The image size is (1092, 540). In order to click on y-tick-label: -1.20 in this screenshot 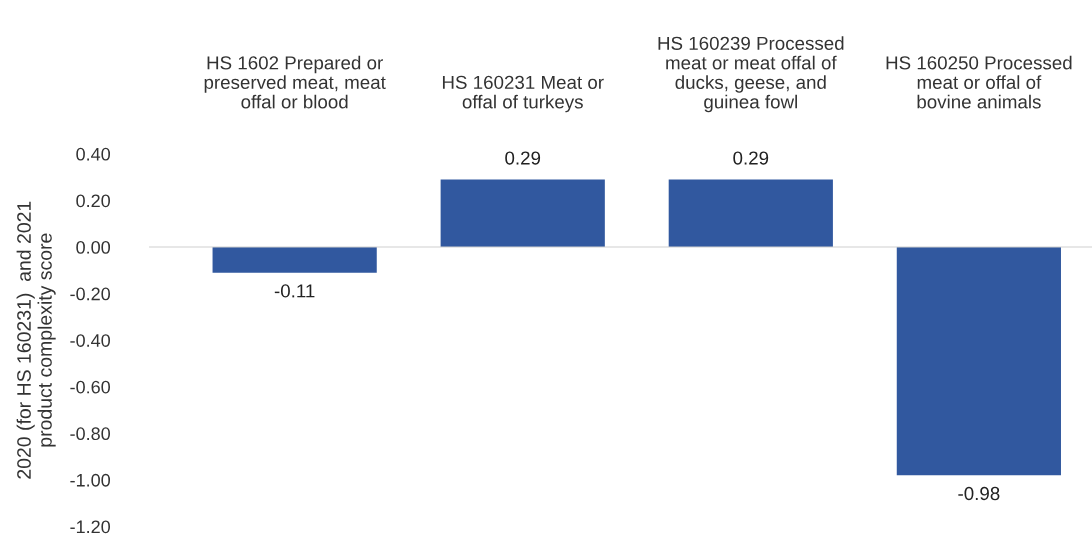, I will do `click(90, 527)`.